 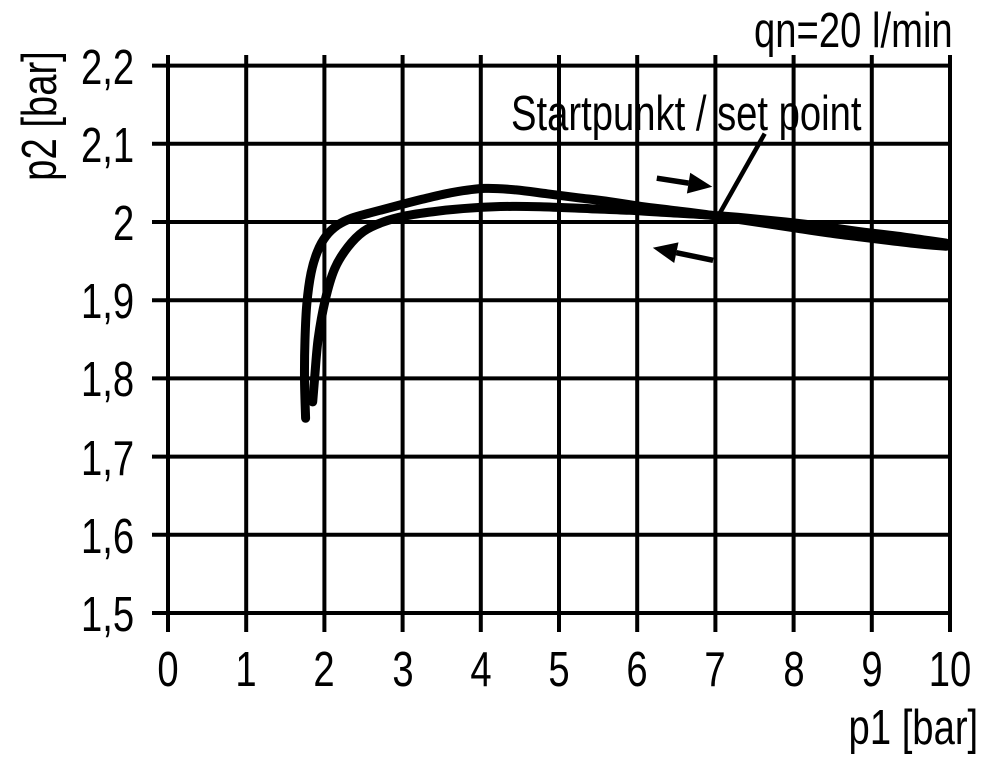 What do you see at coordinates (950, 670) in the screenshot?
I see `x-tick-label: 10` at bounding box center [950, 670].